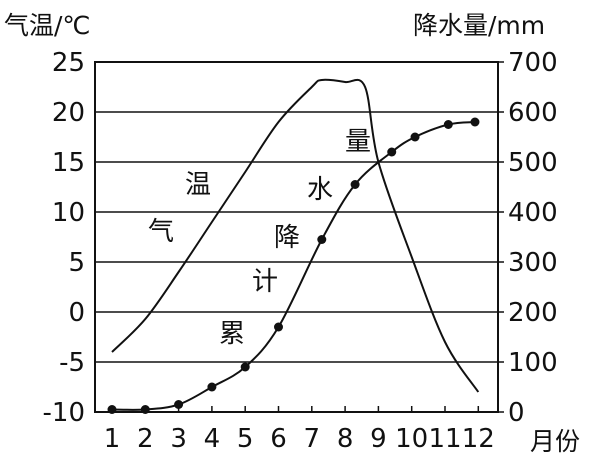 The height and width of the screenshot is (467, 603). I want to click on left-axis-title: 气温/℃, so click(47, 25).